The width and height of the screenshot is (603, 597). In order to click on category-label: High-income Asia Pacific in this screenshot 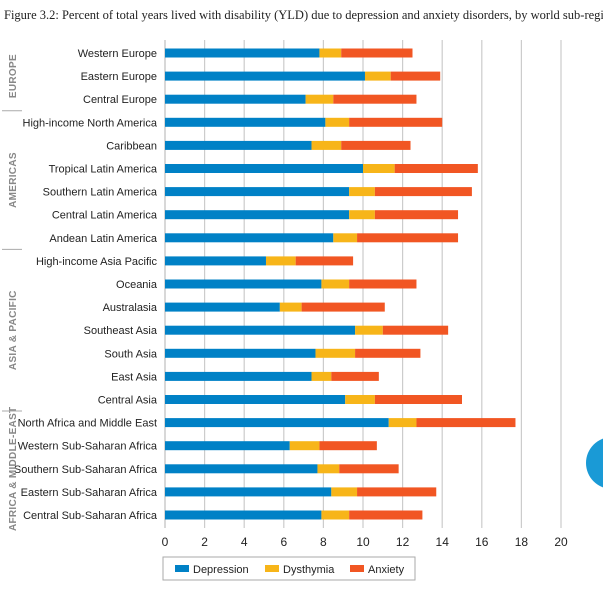, I will do `click(97, 262)`.